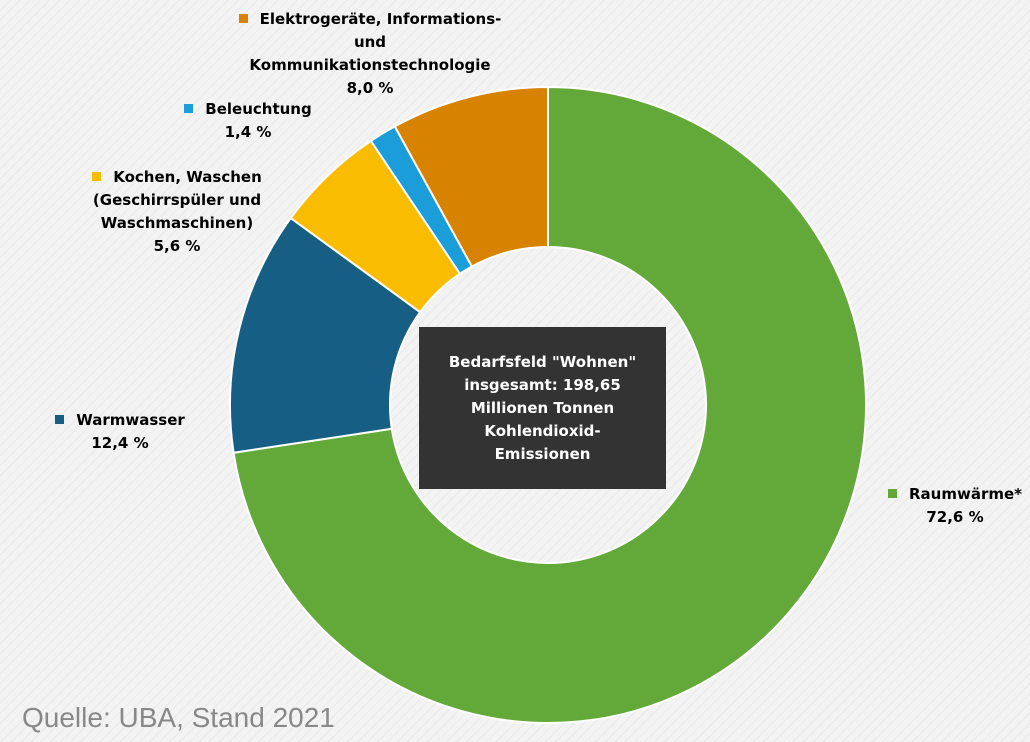  I want to click on label-elektro-line-2: und, so click(370, 42).